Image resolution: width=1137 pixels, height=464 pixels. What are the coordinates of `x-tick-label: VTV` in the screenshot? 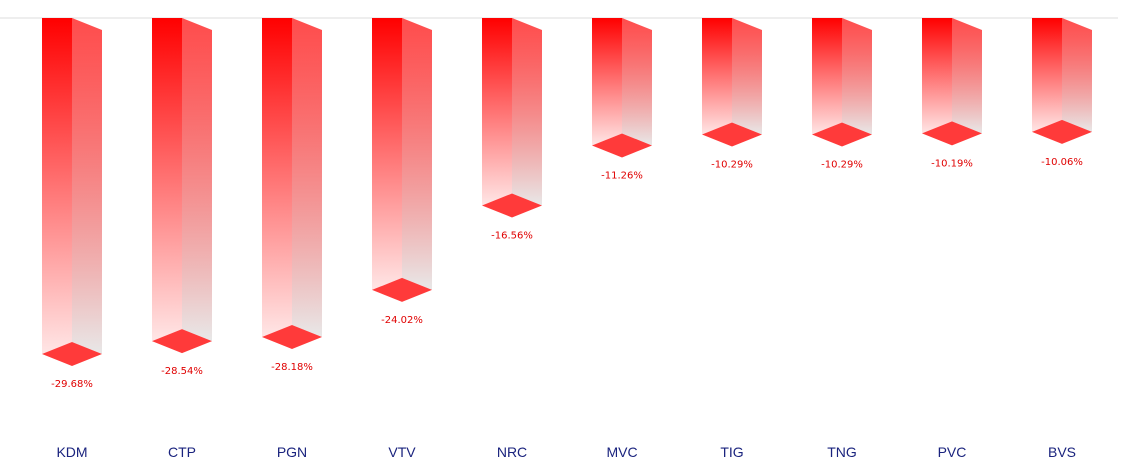 It's located at (402, 452).